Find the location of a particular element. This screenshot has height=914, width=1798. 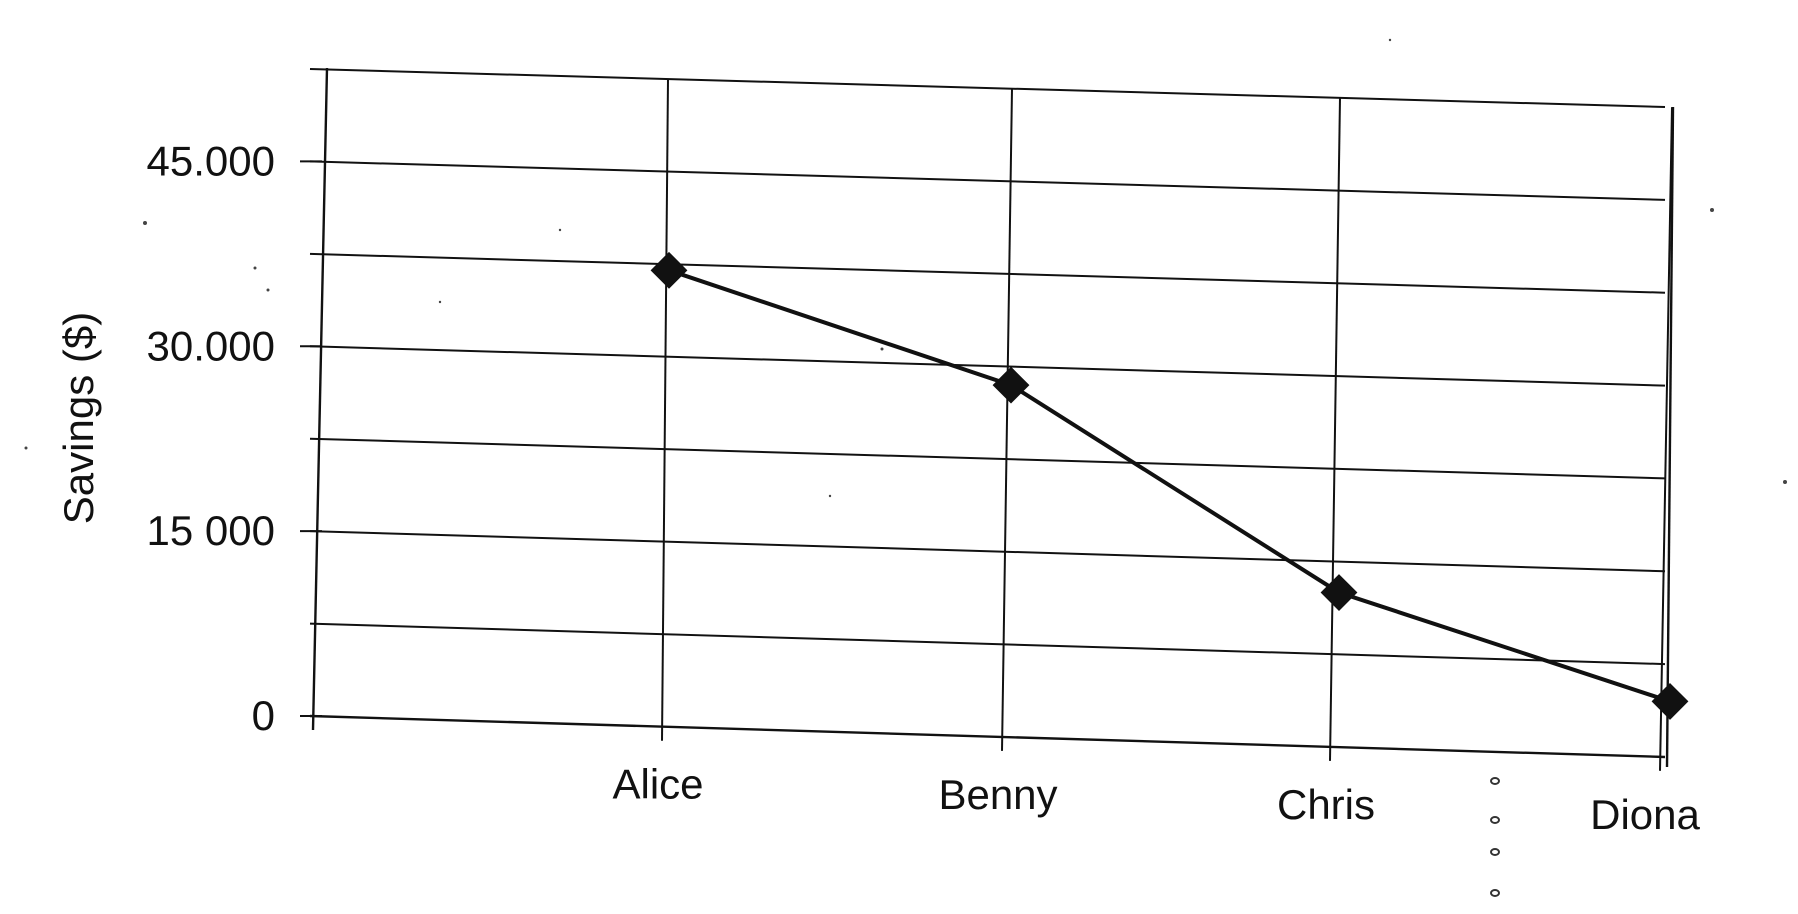

data-point-diona is located at coordinates (1670, 701).